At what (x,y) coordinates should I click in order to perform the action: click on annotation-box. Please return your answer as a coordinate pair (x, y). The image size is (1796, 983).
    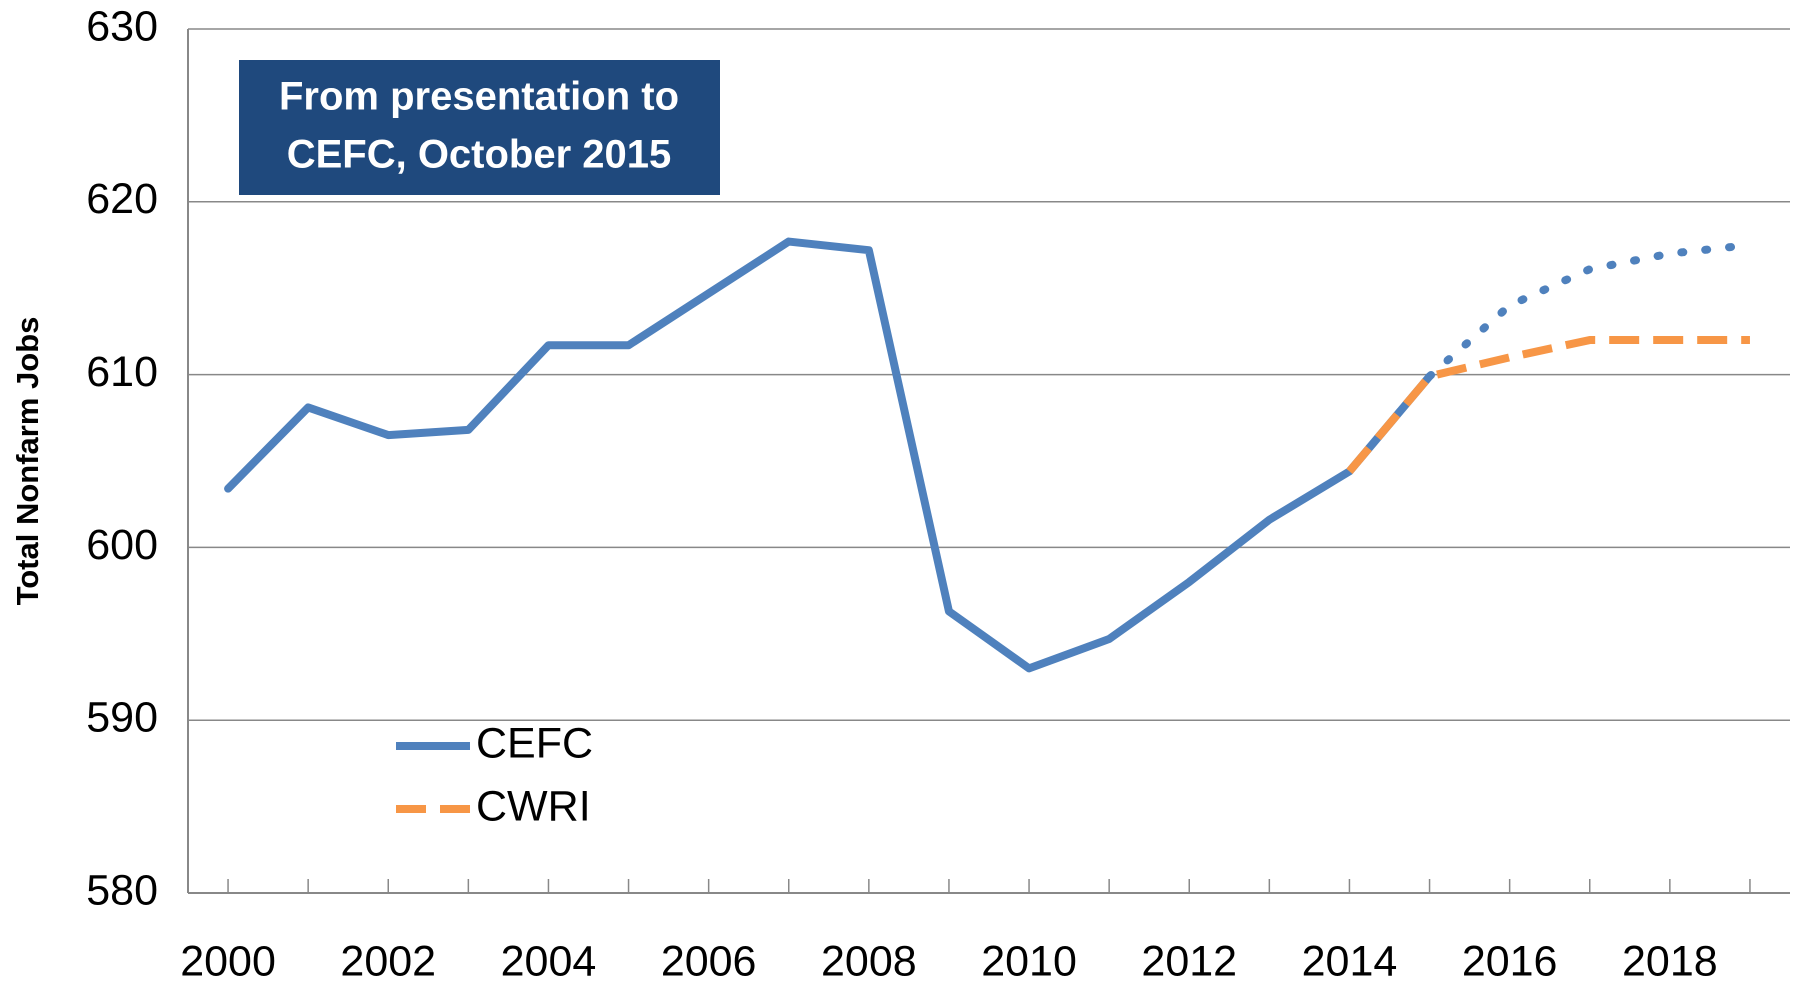
    Looking at the image, I should click on (479, 127).